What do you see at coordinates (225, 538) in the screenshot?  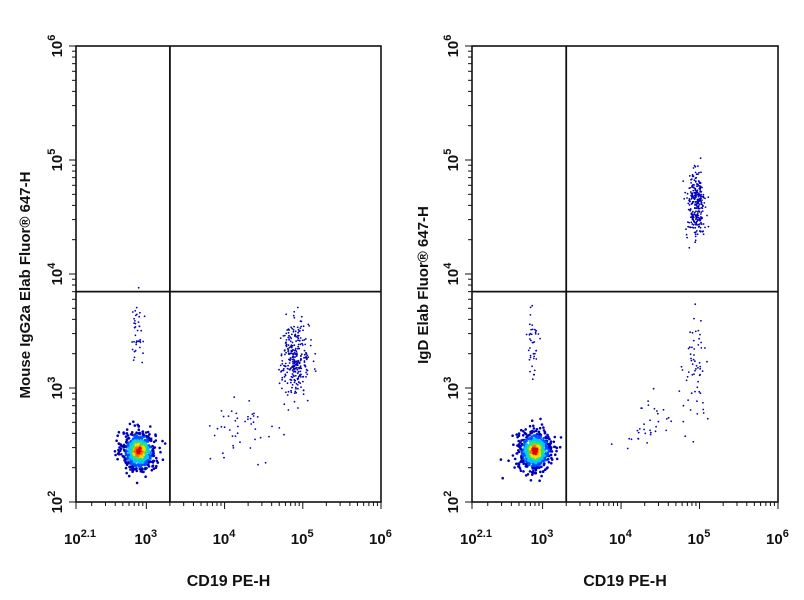 I see `x-tick-label: 104` at bounding box center [225, 538].